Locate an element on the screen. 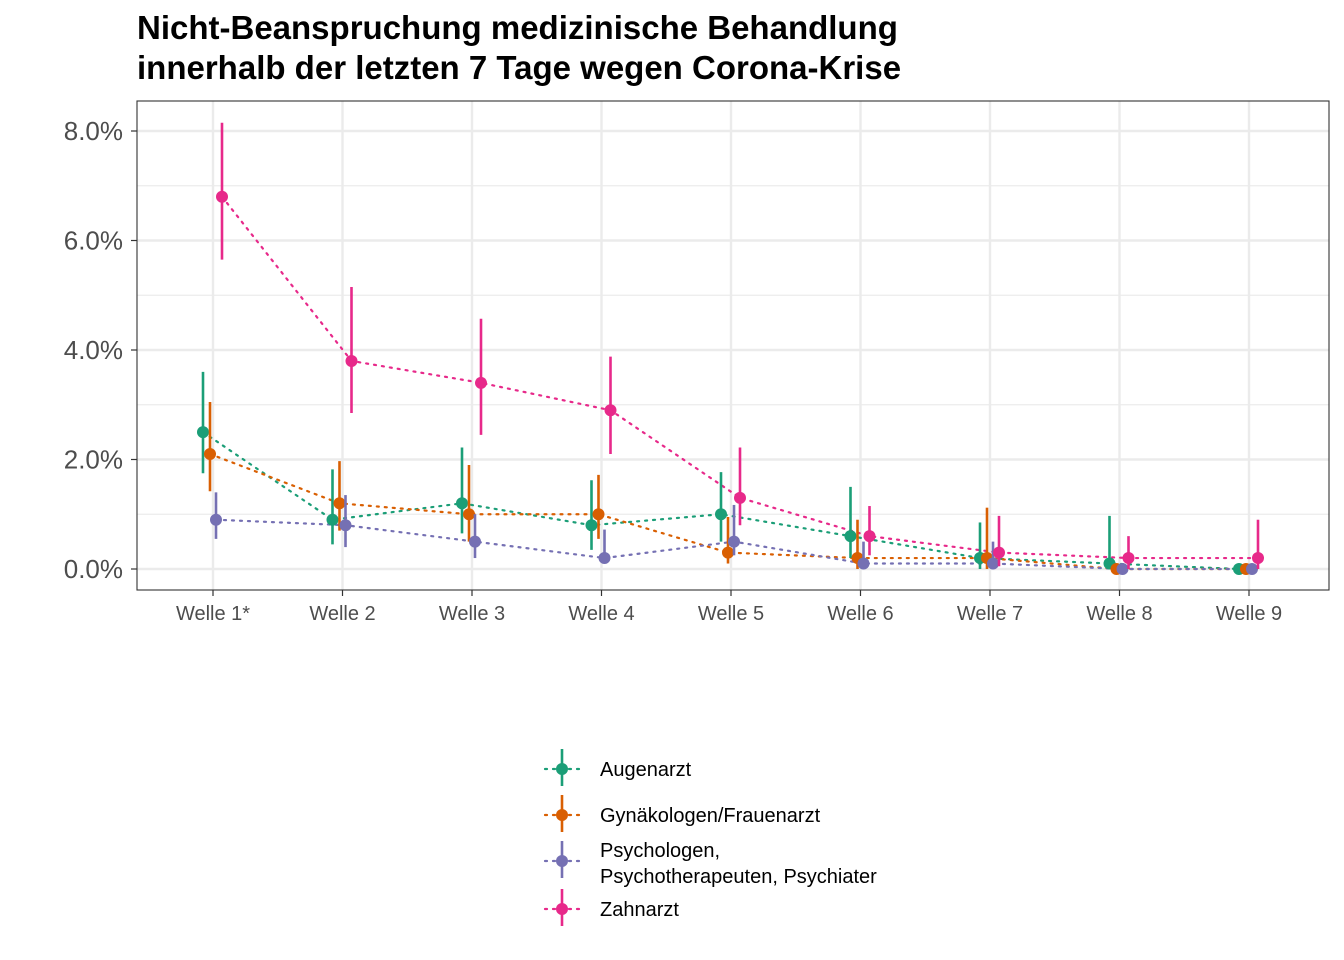  legend-label: Zahnarzt is located at coordinates (639, 910).